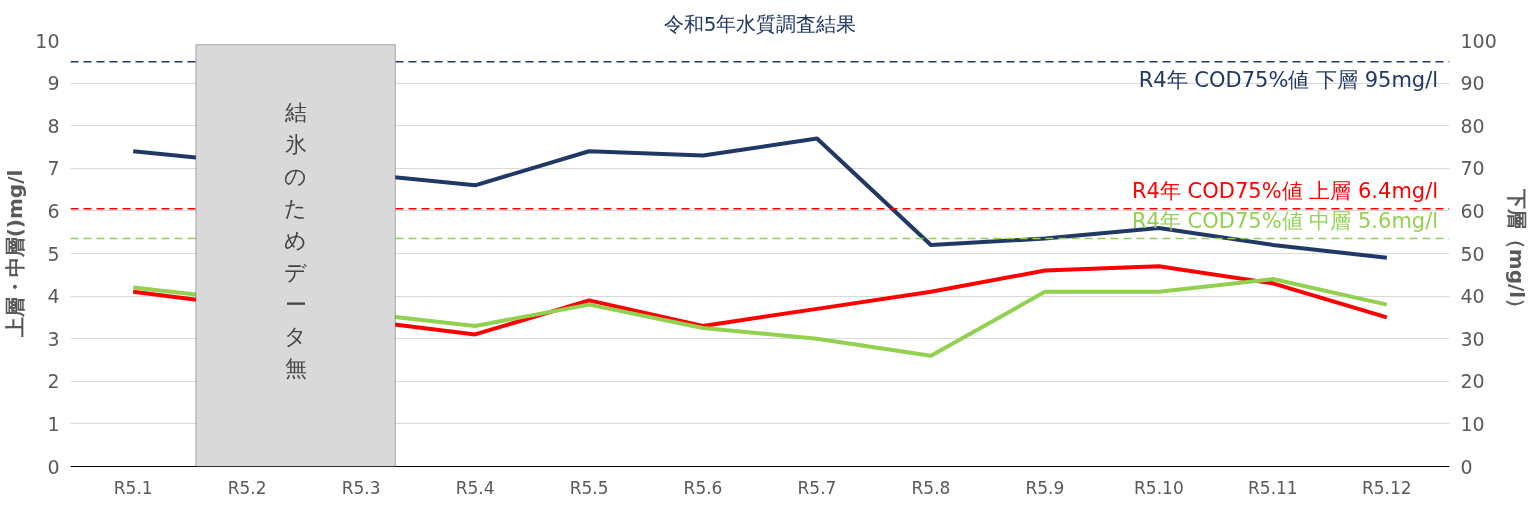  I want to click on y-tick-label: 8, so click(53, 125).